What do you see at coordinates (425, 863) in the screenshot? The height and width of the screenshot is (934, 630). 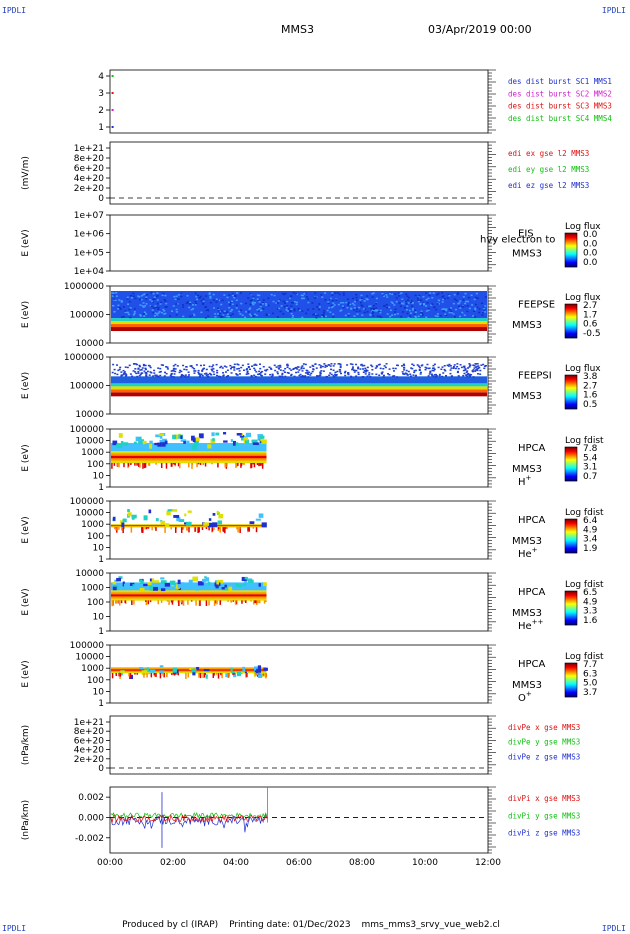 I see `x-tick-label: 10:00` at bounding box center [425, 863].